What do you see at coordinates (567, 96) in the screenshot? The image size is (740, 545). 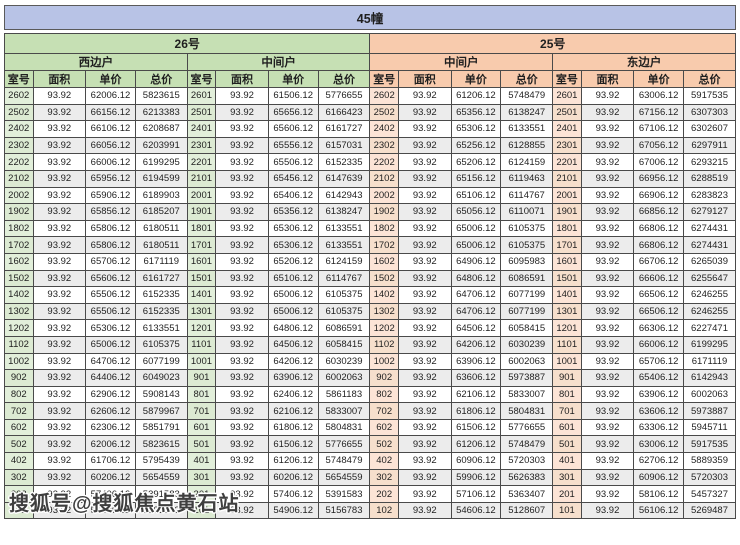 I see `room-number-cell: 2601` at bounding box center [567, 96].